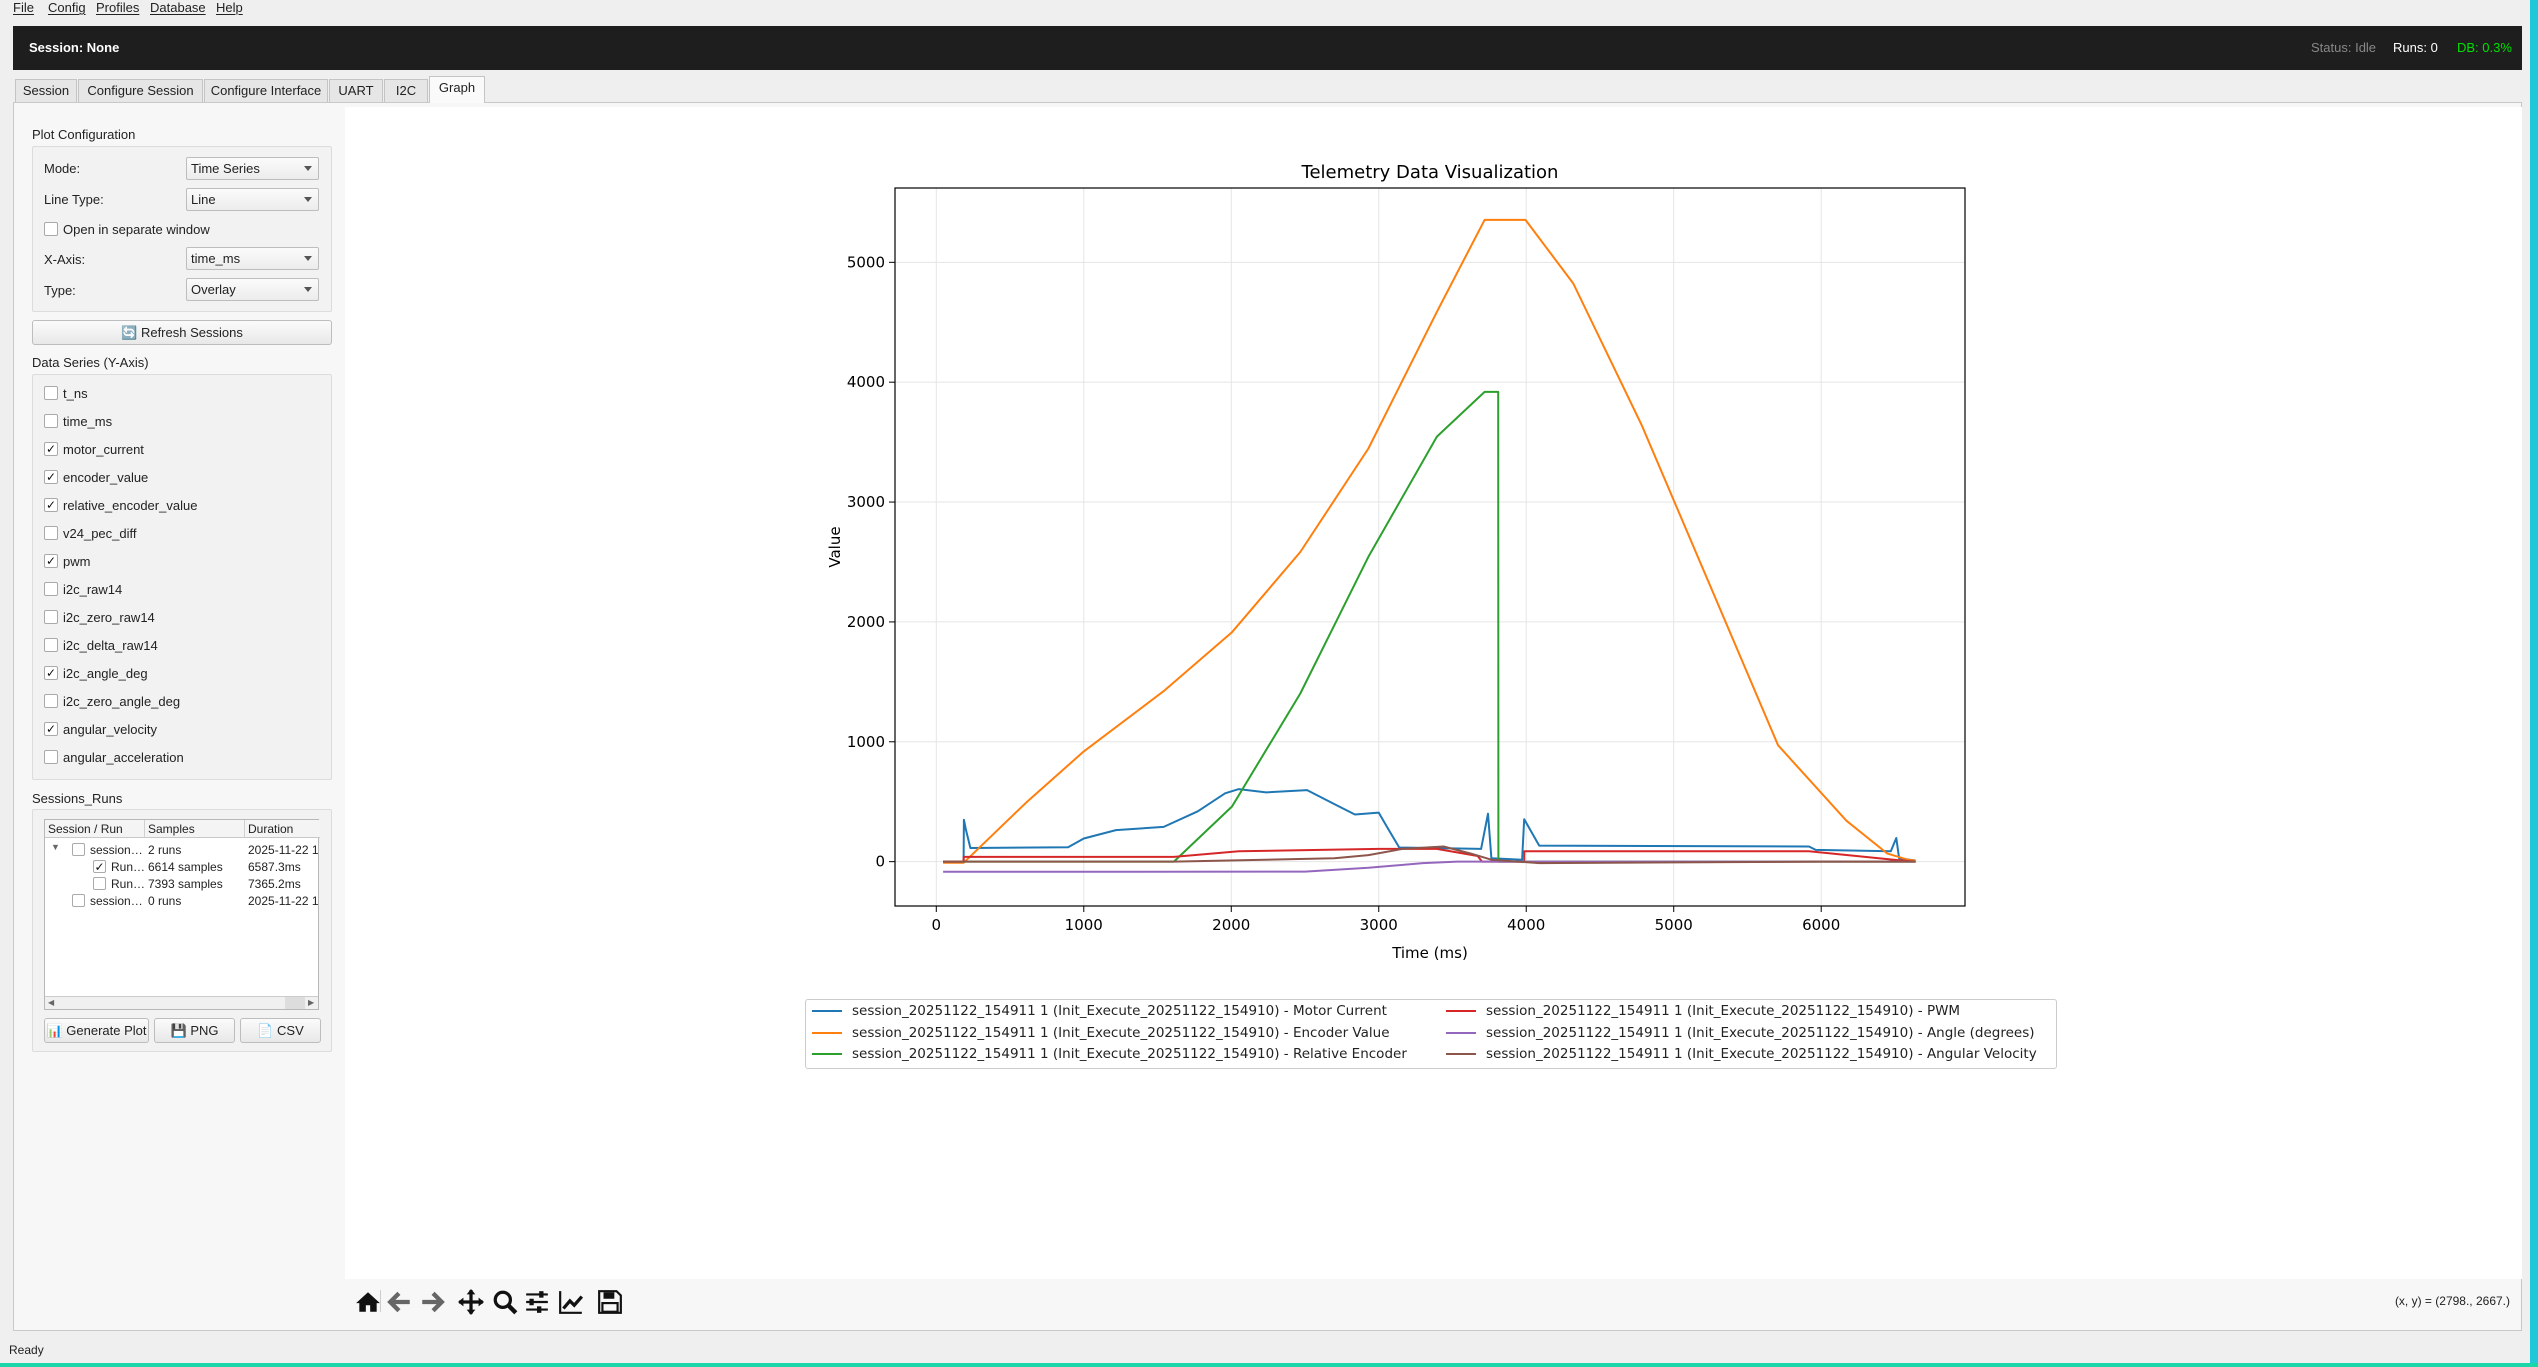  What do you see at coordinates (1674, 925) in the screenshot?
I see `x-tick-label: 5000` at bounding box center [1674, 925].